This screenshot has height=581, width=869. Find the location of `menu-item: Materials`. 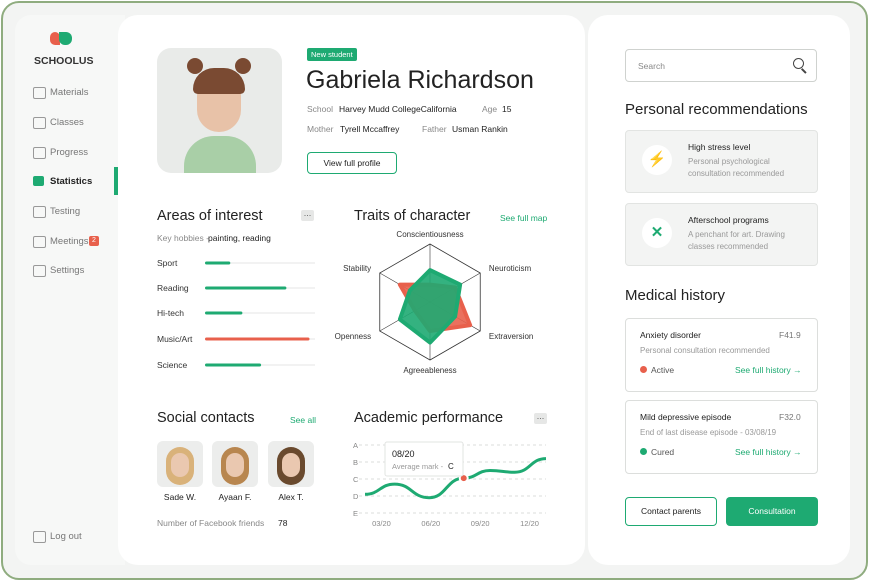

menu-item: Materials is located at coordinates (69, 92).